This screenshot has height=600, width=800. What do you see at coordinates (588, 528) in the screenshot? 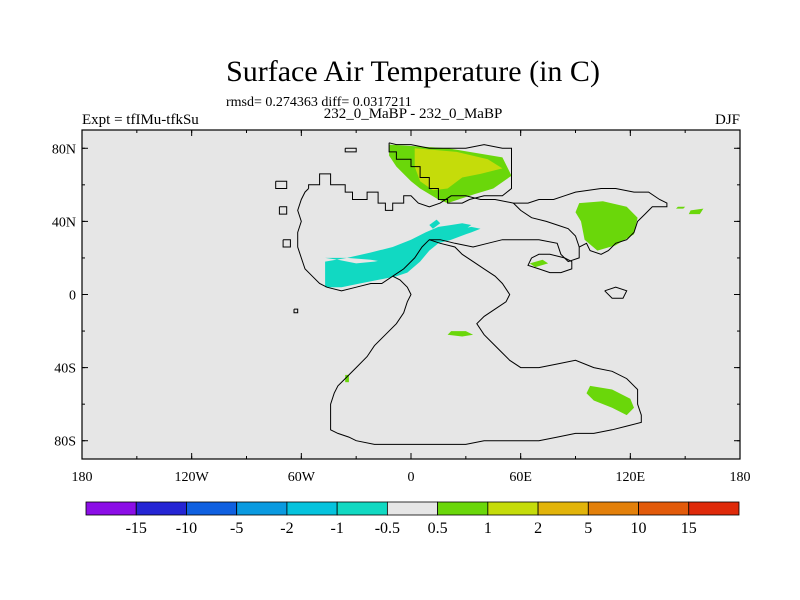
I see `colorbar-label-9: 5` at bounding box center [588, 528].